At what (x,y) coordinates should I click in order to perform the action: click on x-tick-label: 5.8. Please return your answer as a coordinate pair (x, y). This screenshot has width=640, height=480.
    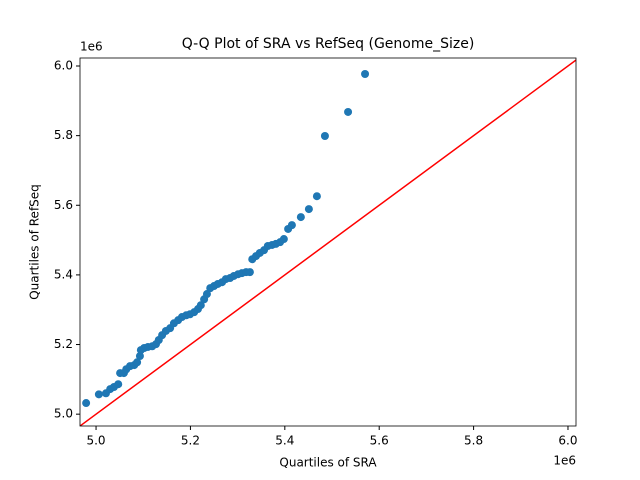
    Looking at the image, I should click on (473, 441).